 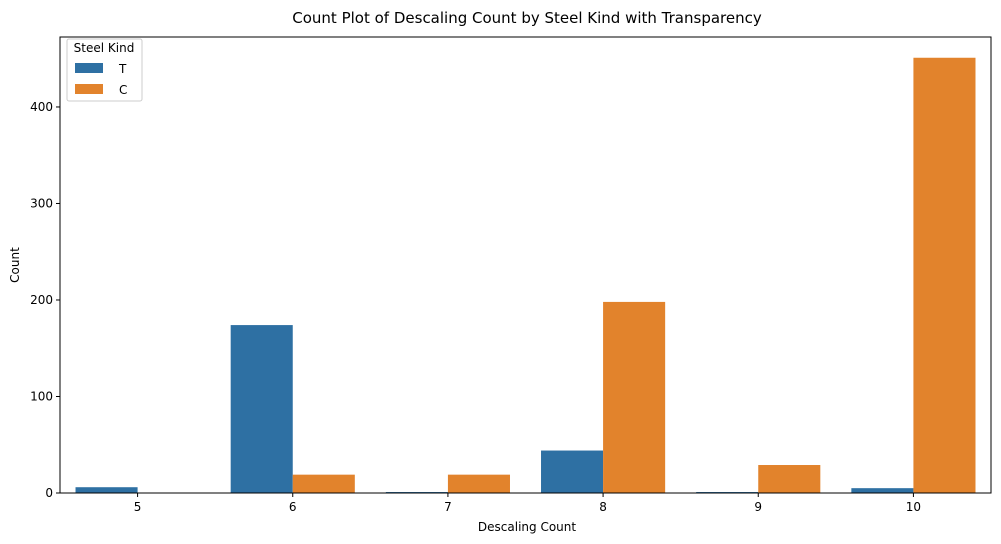 What do you see at coordinates (104, 48) in the screenshot?
I see `legend-title: Steel Kind` at bounding box center [104, 48].